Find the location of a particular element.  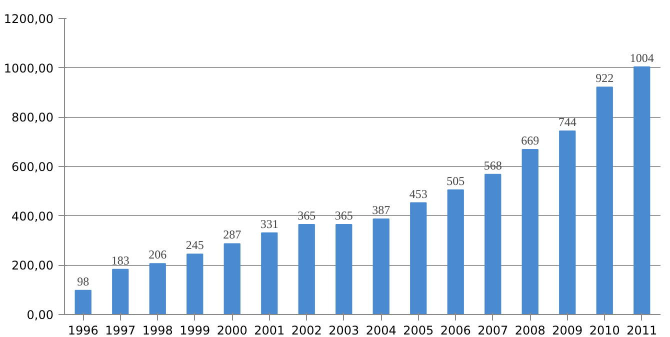

data-label: 245 is located at coordinates (195, 245).